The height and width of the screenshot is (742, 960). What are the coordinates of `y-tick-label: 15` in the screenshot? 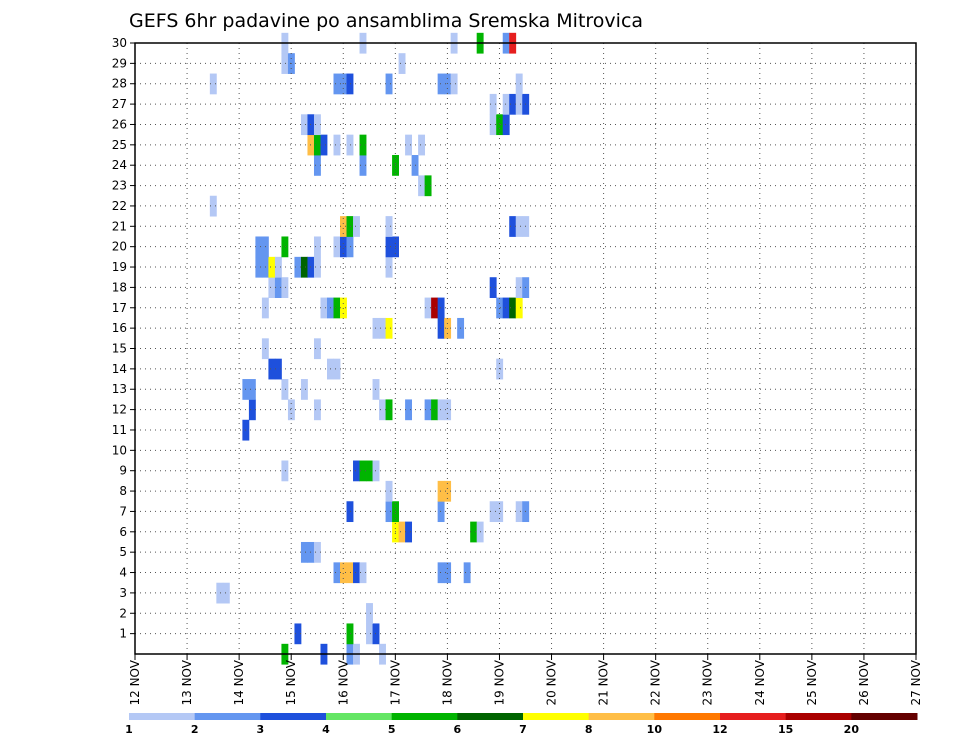 It's located at (119, 349).